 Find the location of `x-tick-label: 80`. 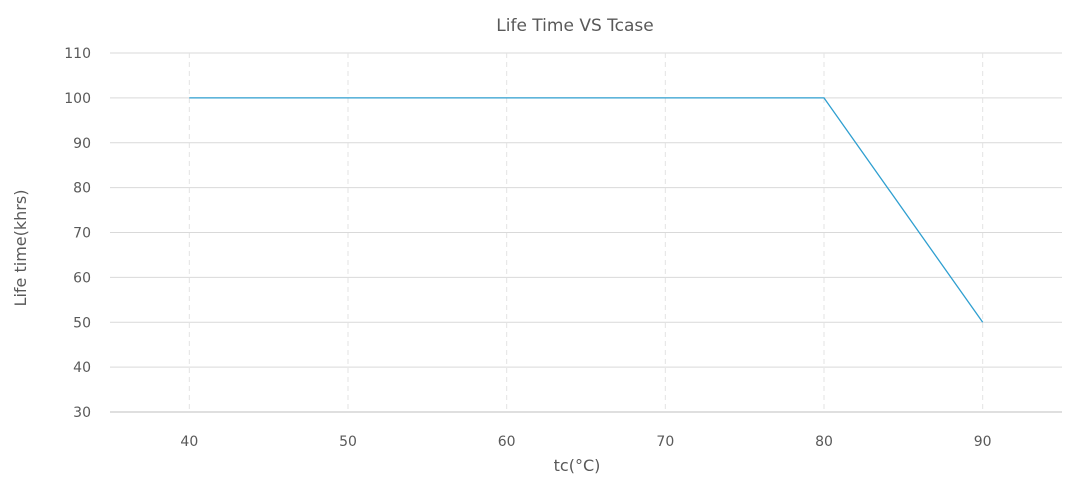

x-tick-label: 80 is located at coordinates (824, 442).